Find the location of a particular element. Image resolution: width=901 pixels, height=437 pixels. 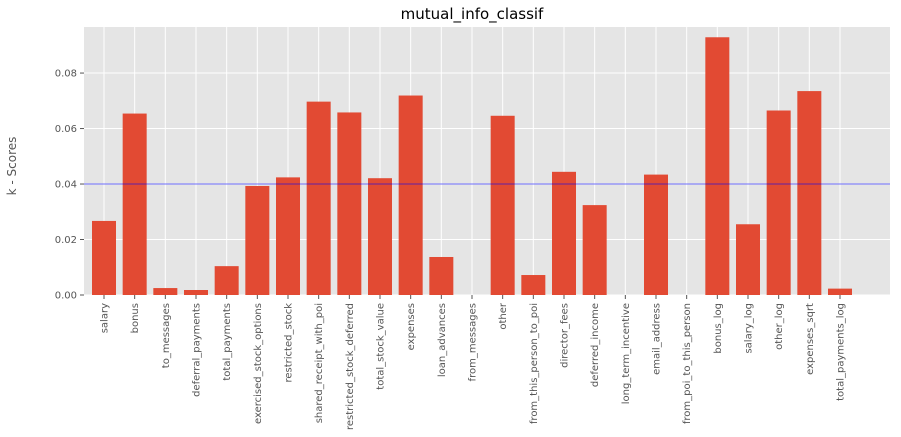

bar-deferred_income is located at coordinates (594, 250).